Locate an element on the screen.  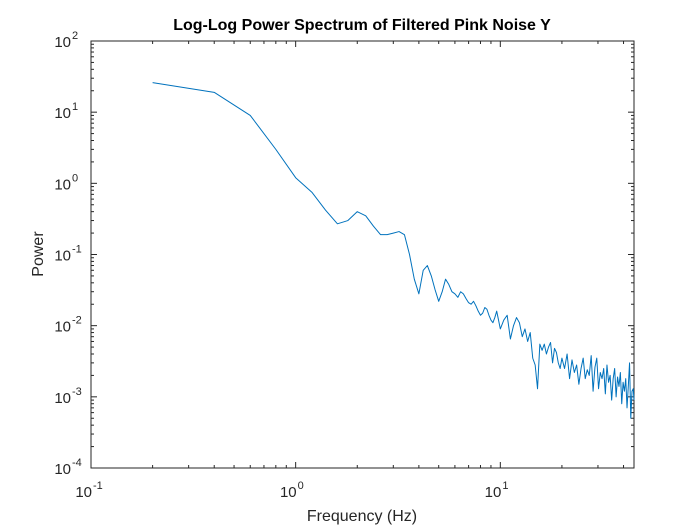
y-tick-label: 10 0 is located at coordinates (66, 182).